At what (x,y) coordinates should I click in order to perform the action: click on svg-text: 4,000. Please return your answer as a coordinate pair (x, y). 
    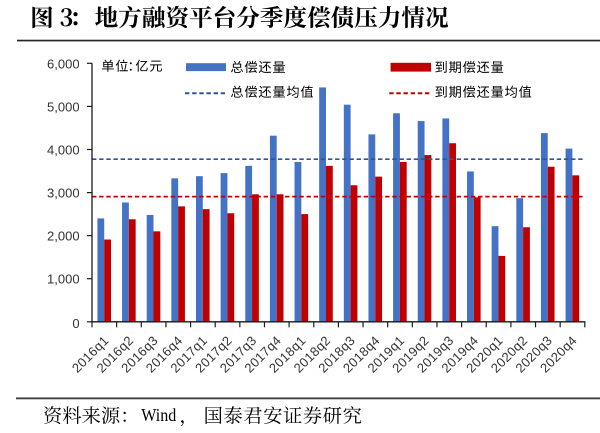
    Looking at the image, I should click on (63, 150).